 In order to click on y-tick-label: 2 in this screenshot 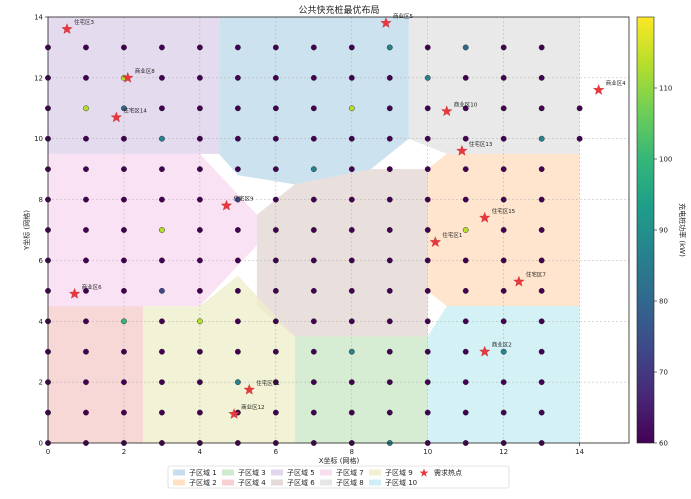, I will do `click(41, 383)`.